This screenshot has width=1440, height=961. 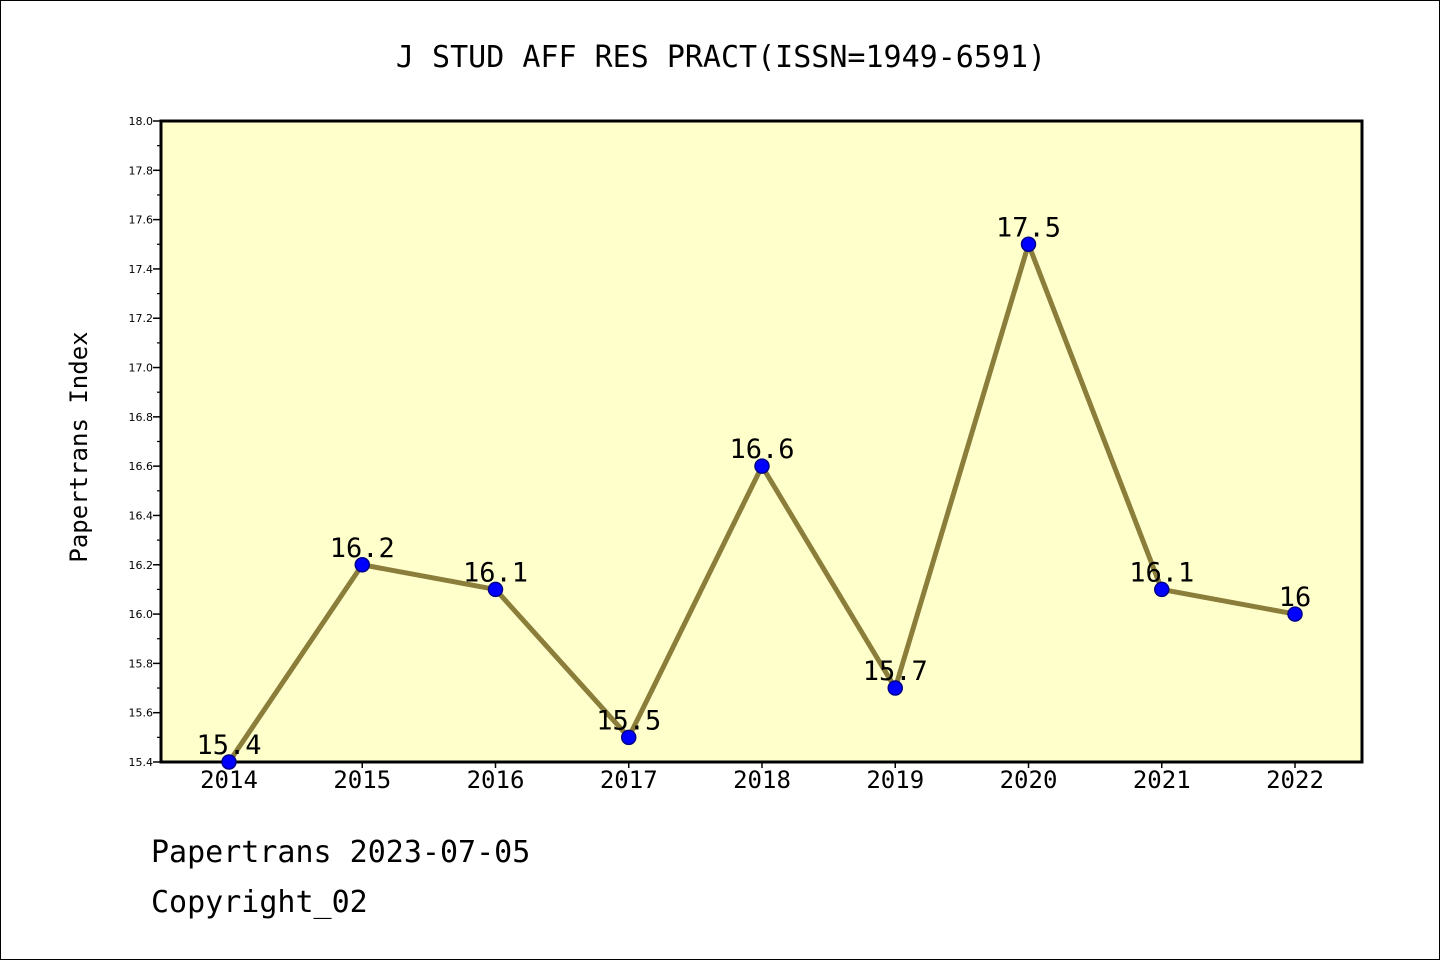 I want to click on y-tick-label: 16.2, so click(x=141, y=565).